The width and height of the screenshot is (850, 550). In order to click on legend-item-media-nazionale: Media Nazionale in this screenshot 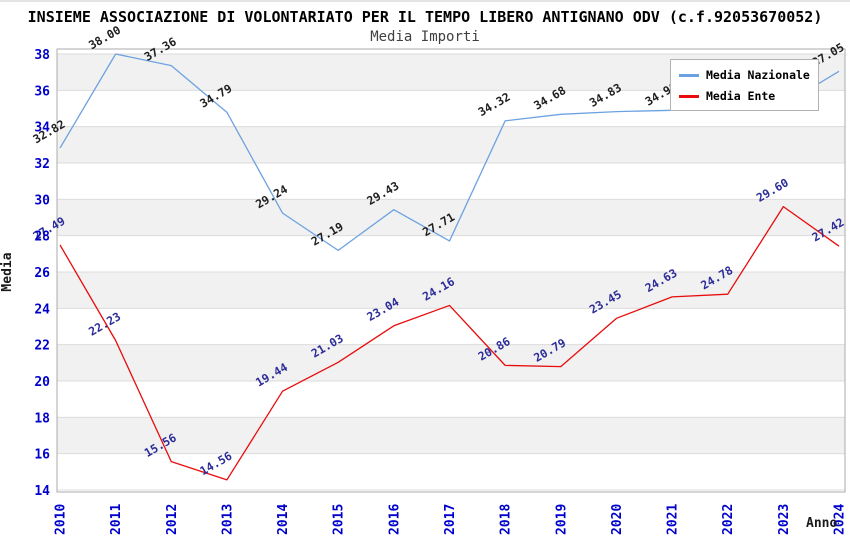, I will do `click(744, 75)`.